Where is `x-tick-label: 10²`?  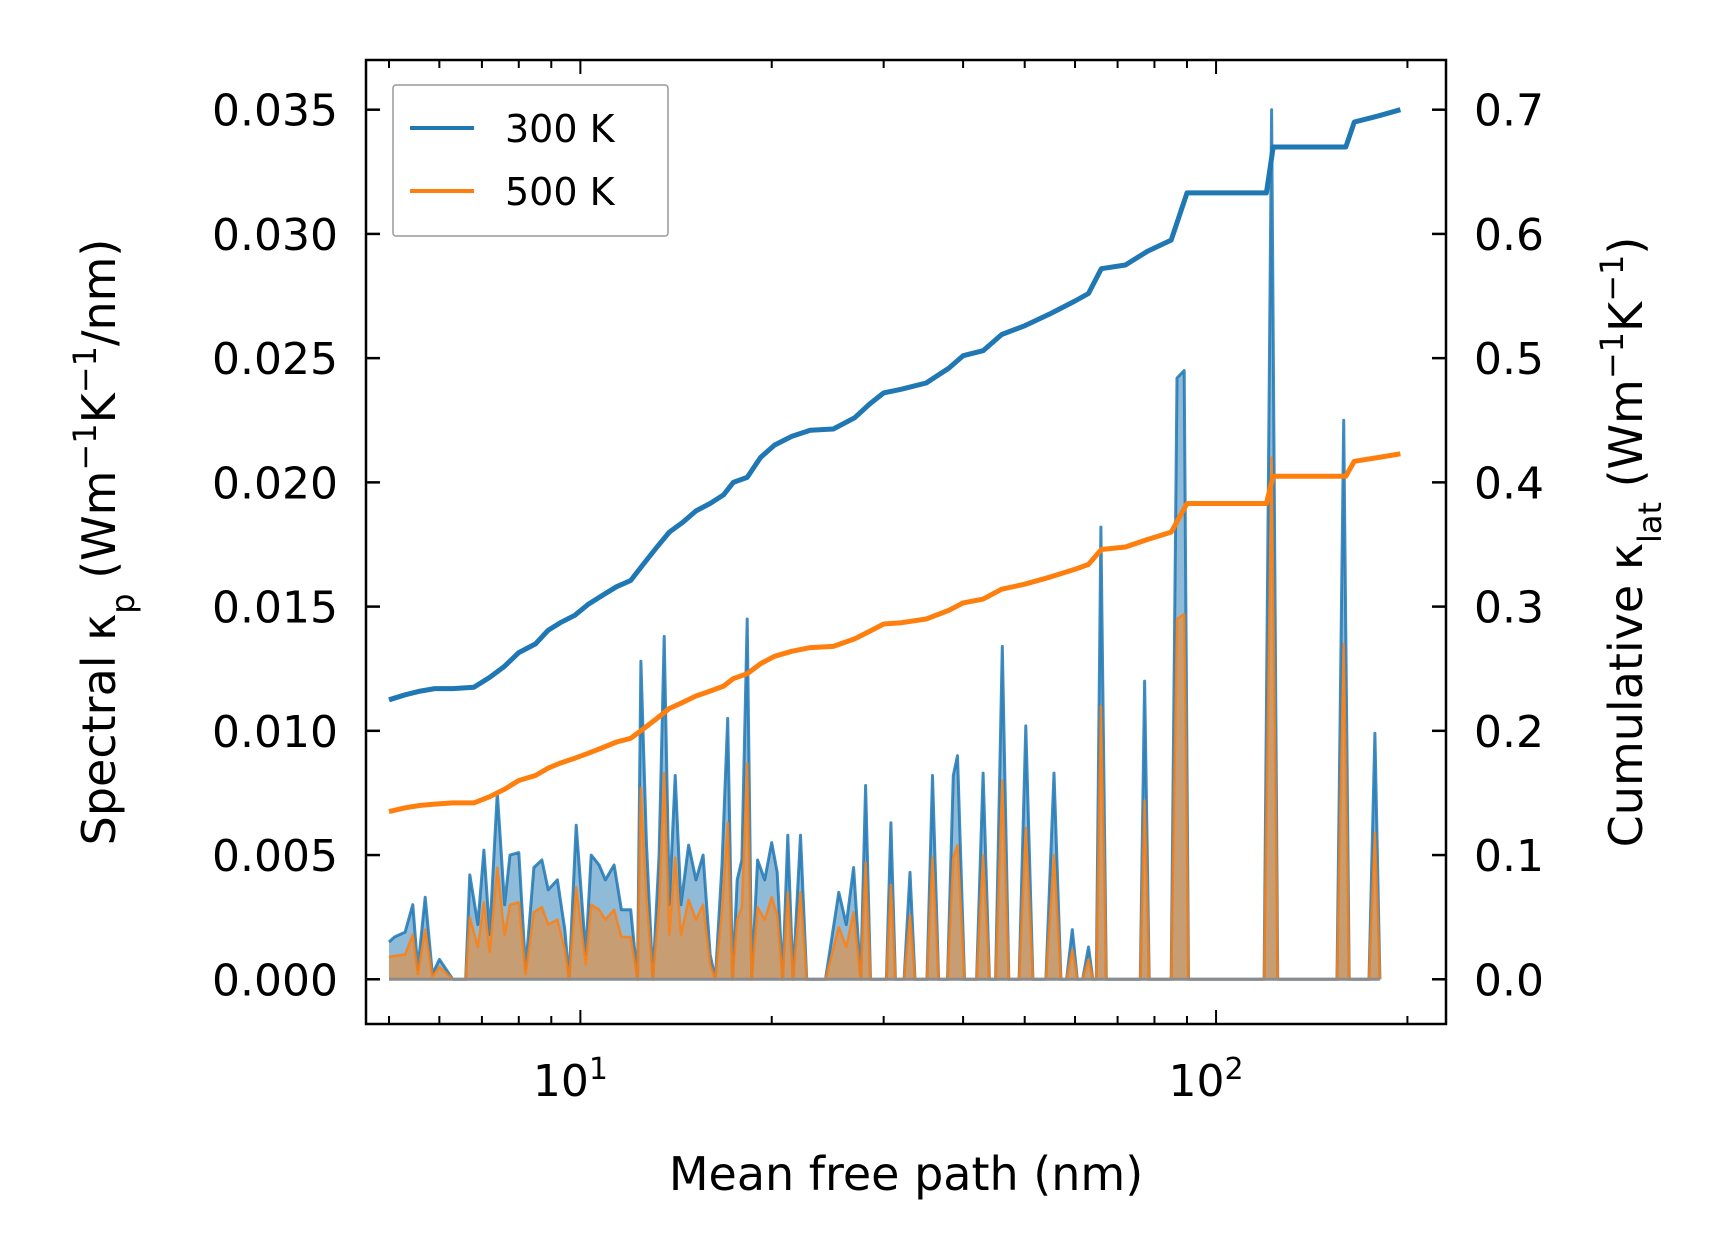
x-tick-label: 10² is located at coordinates (1206, 1080).